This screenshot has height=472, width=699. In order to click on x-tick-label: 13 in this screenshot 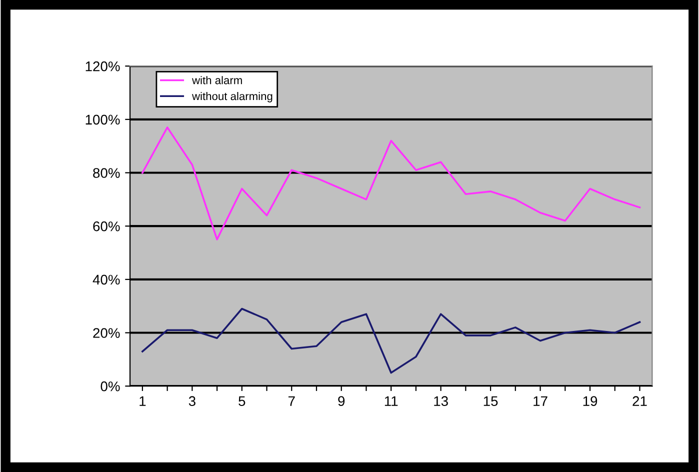, I will do `click(441, 401)`.